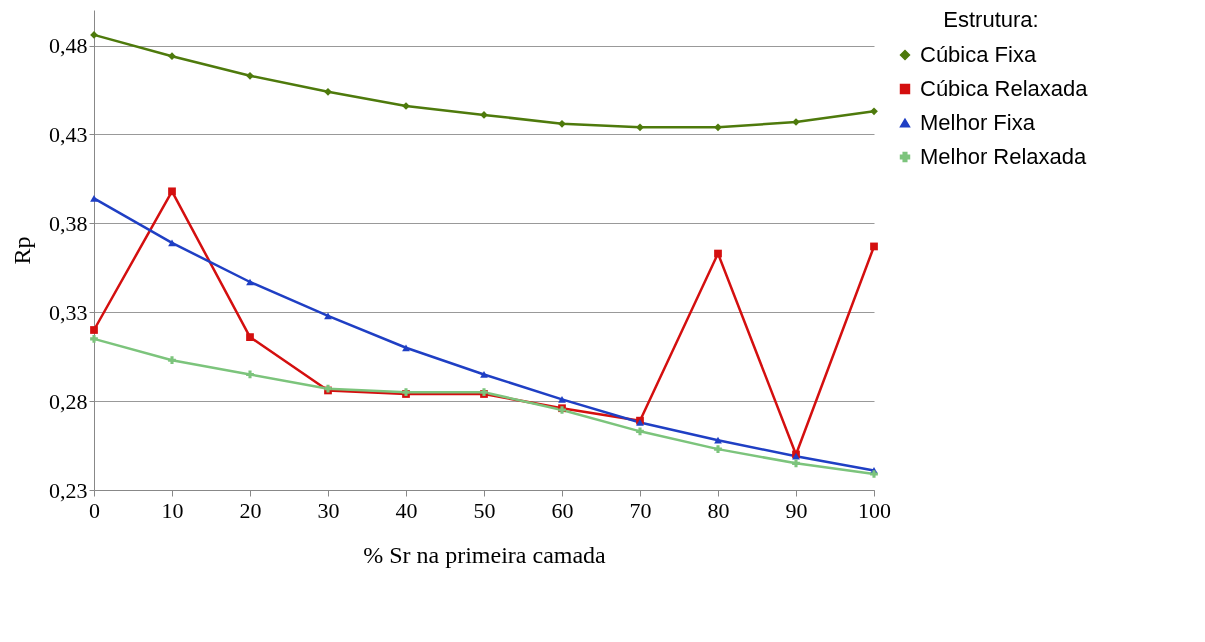  What do you see at coordinates (22, 250) in the screenshot?
I see `y-axis-title: Rp` at bounding box center [22, 250].